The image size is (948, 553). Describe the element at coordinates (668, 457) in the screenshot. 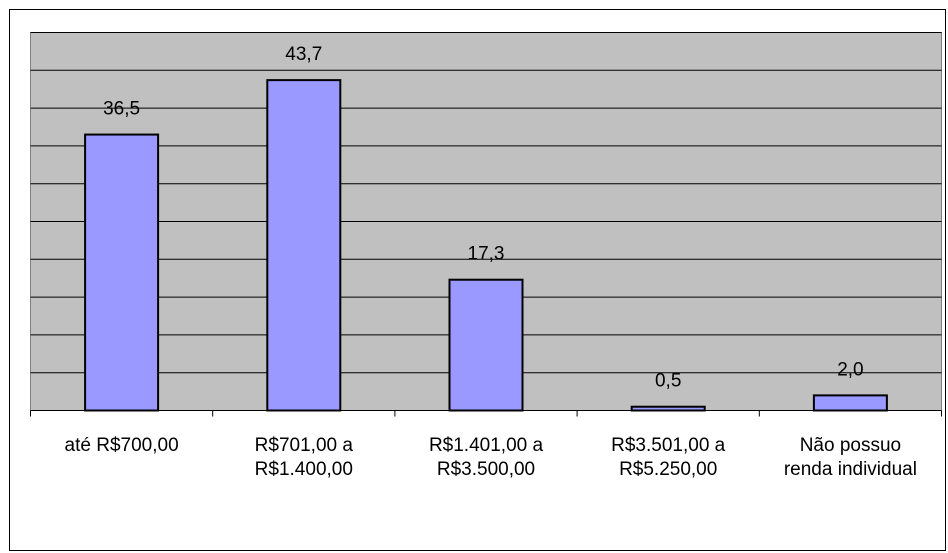

I see `x-tick-label: R$3.501,00 a R$5.250,00` at that location.